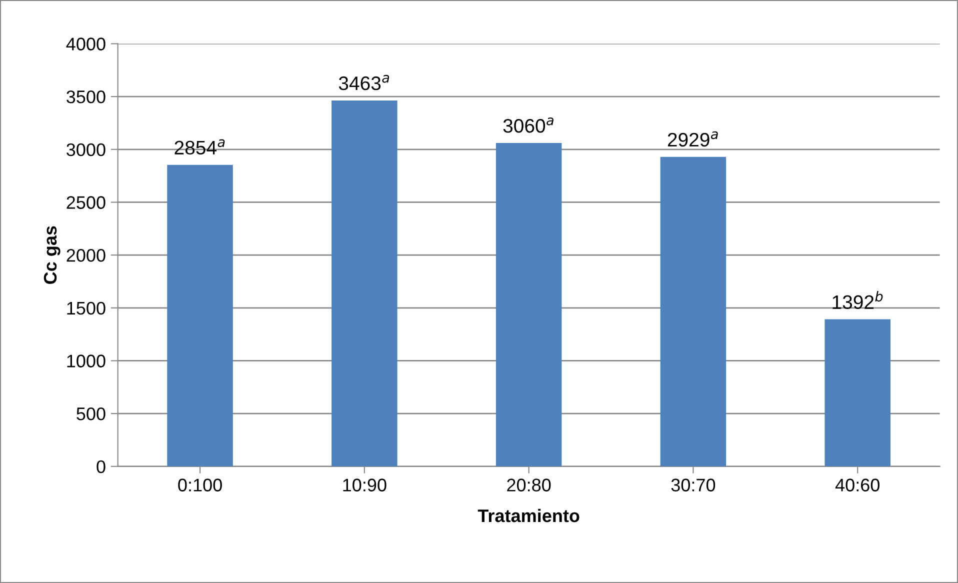 The image size is (958, 583). Describe the element at coordinates (86, 308) in the screenshot. I see `y-tick-label: 1500` at that location.